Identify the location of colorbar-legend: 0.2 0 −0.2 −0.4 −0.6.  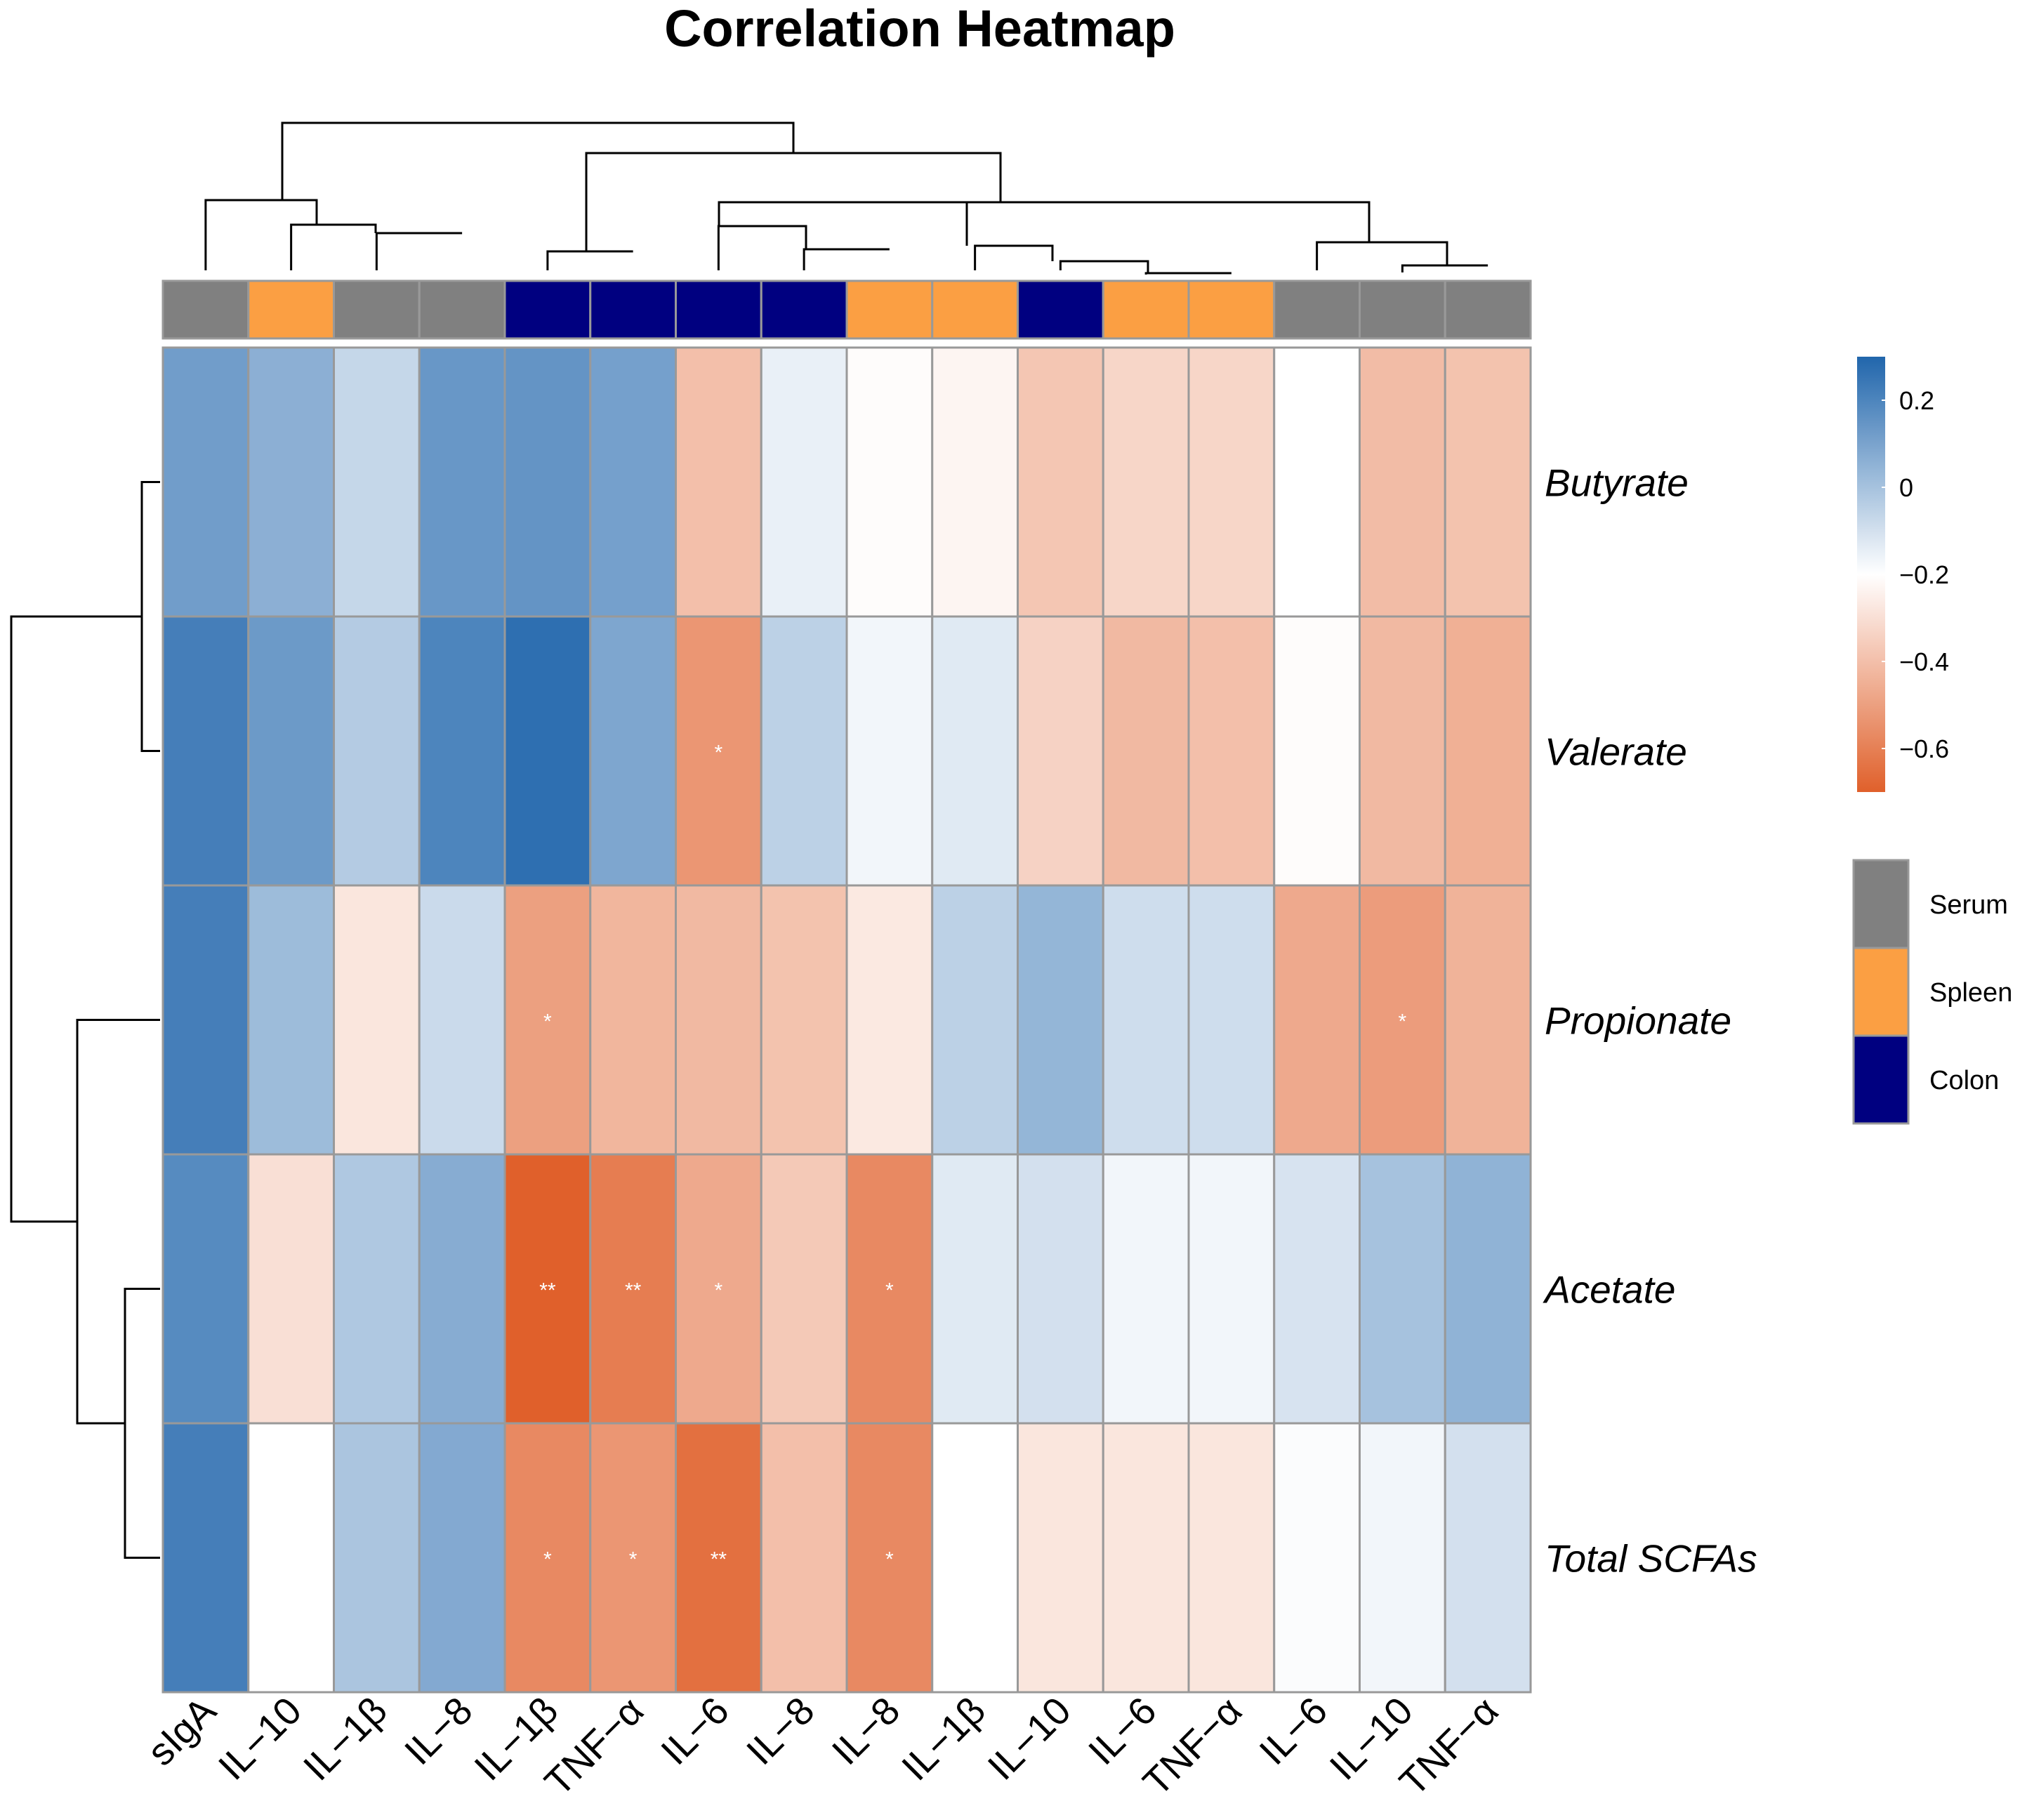
(1903, 574).